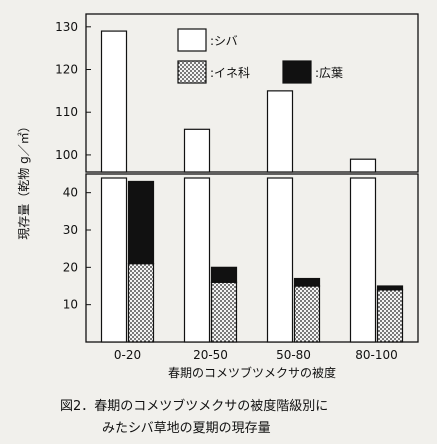 The height and width of the screenshot is (444, 437). I want to click on x-tick-label: 0-20, so click(127, 355).